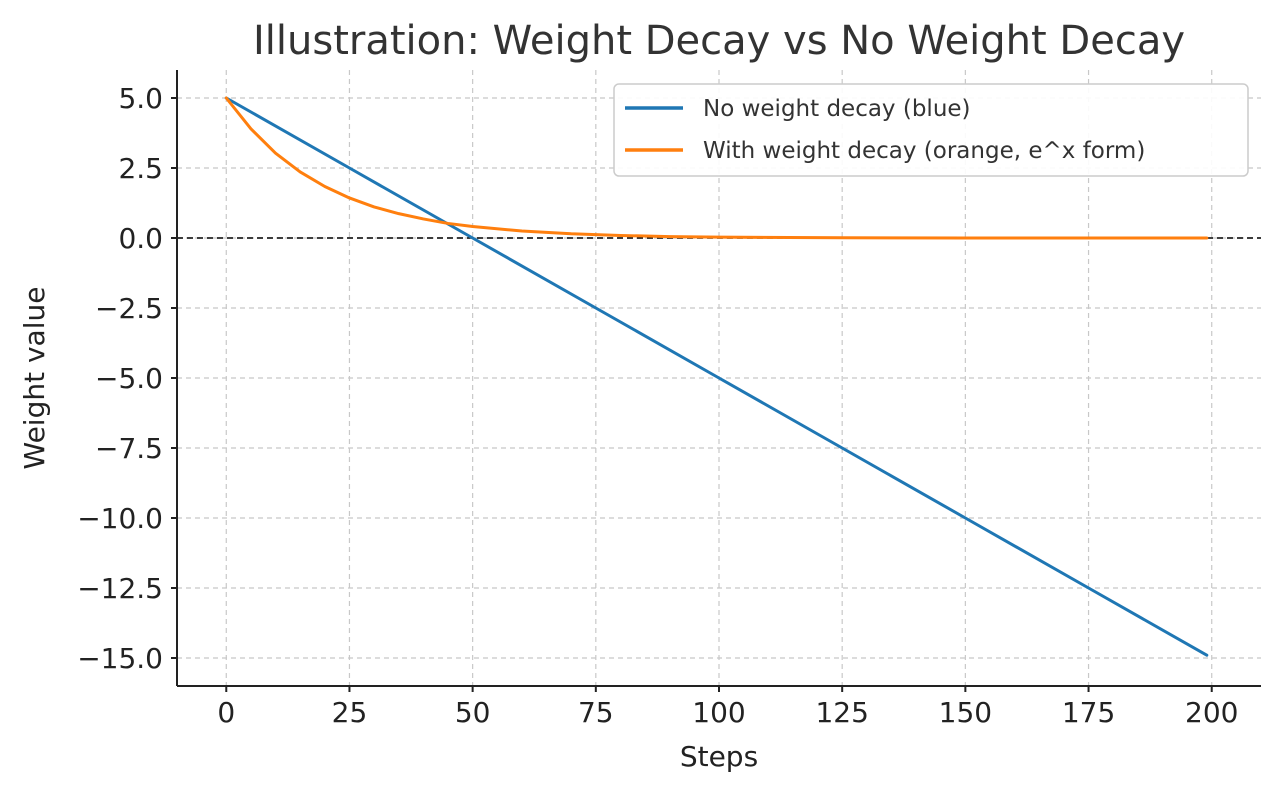 The width and height of the screenshot is (1281, 793). I want to click on x-tick-label: 50, so click(473, 712).